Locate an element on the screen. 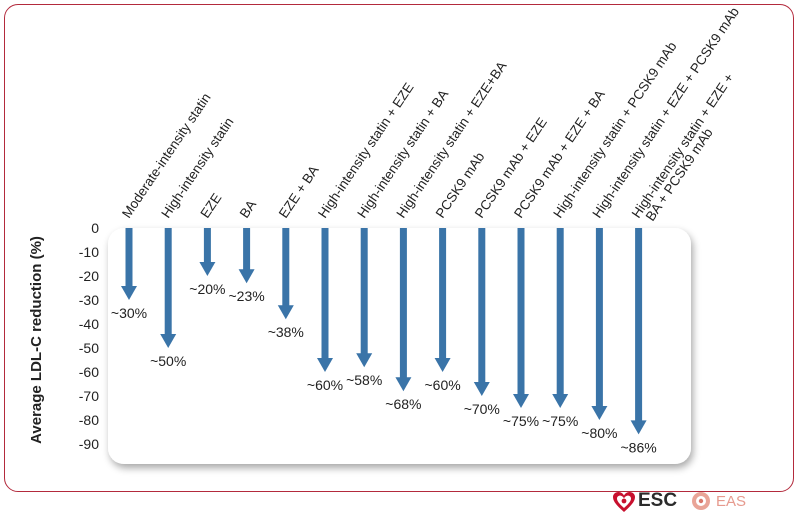  eas-drop-icon is located at coordinates (701, 501).